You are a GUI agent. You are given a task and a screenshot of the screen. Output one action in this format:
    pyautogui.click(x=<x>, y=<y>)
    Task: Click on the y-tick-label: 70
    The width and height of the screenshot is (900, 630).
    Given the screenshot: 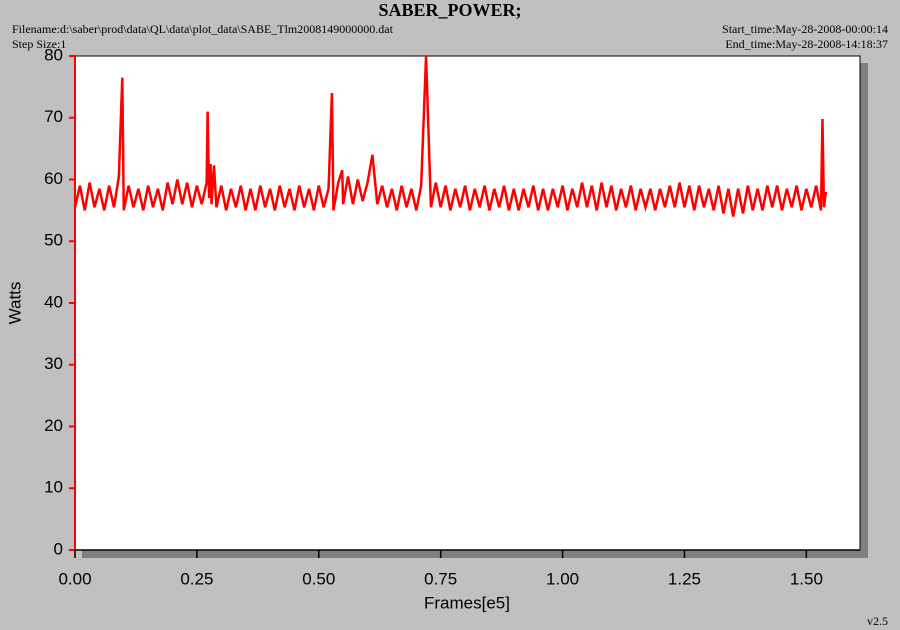 What is the action you would take?
    pyautogui.click(x=53, y=116)
    